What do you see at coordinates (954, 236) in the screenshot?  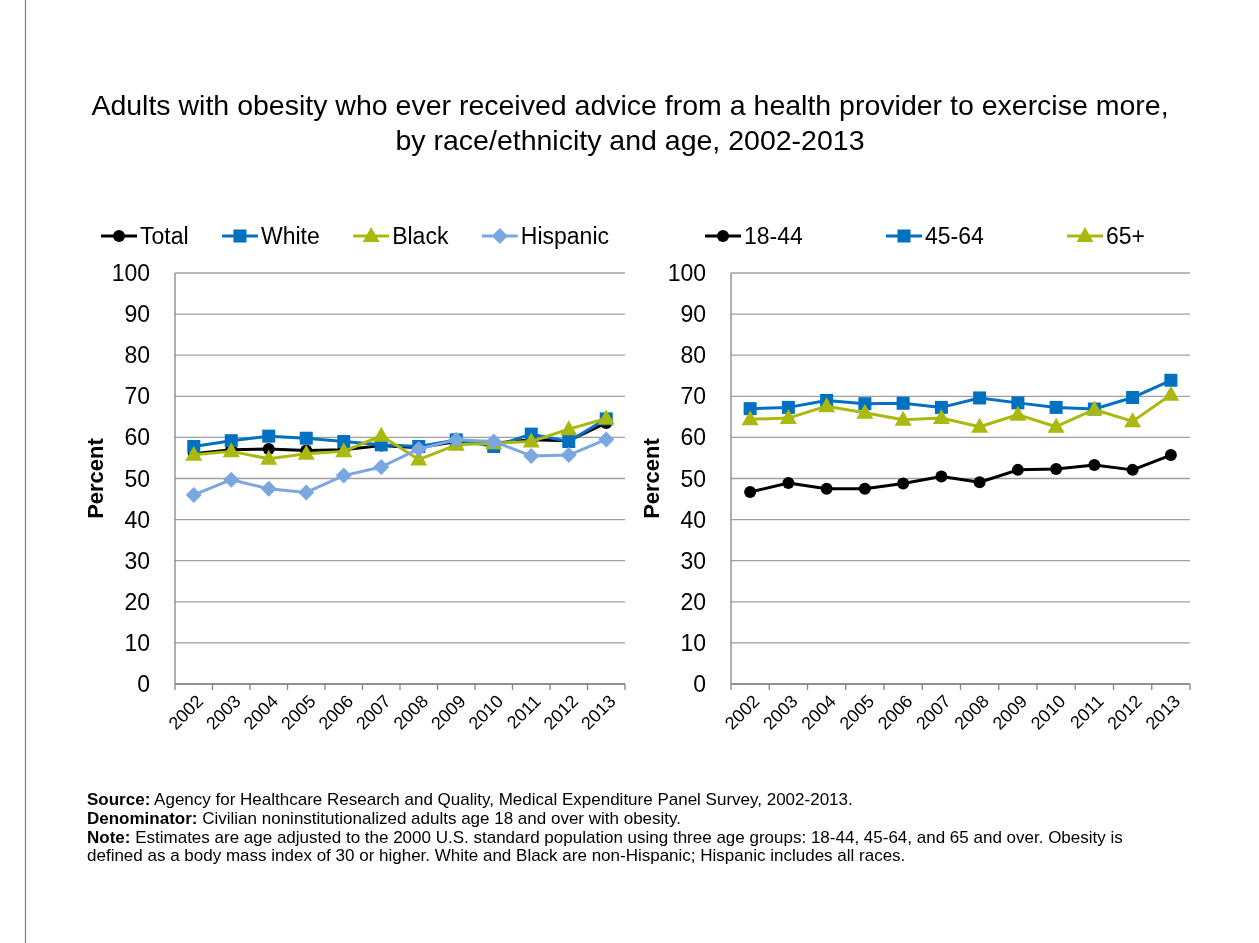 I see `legend-label: 45-64` at bounding box center [954, 236].